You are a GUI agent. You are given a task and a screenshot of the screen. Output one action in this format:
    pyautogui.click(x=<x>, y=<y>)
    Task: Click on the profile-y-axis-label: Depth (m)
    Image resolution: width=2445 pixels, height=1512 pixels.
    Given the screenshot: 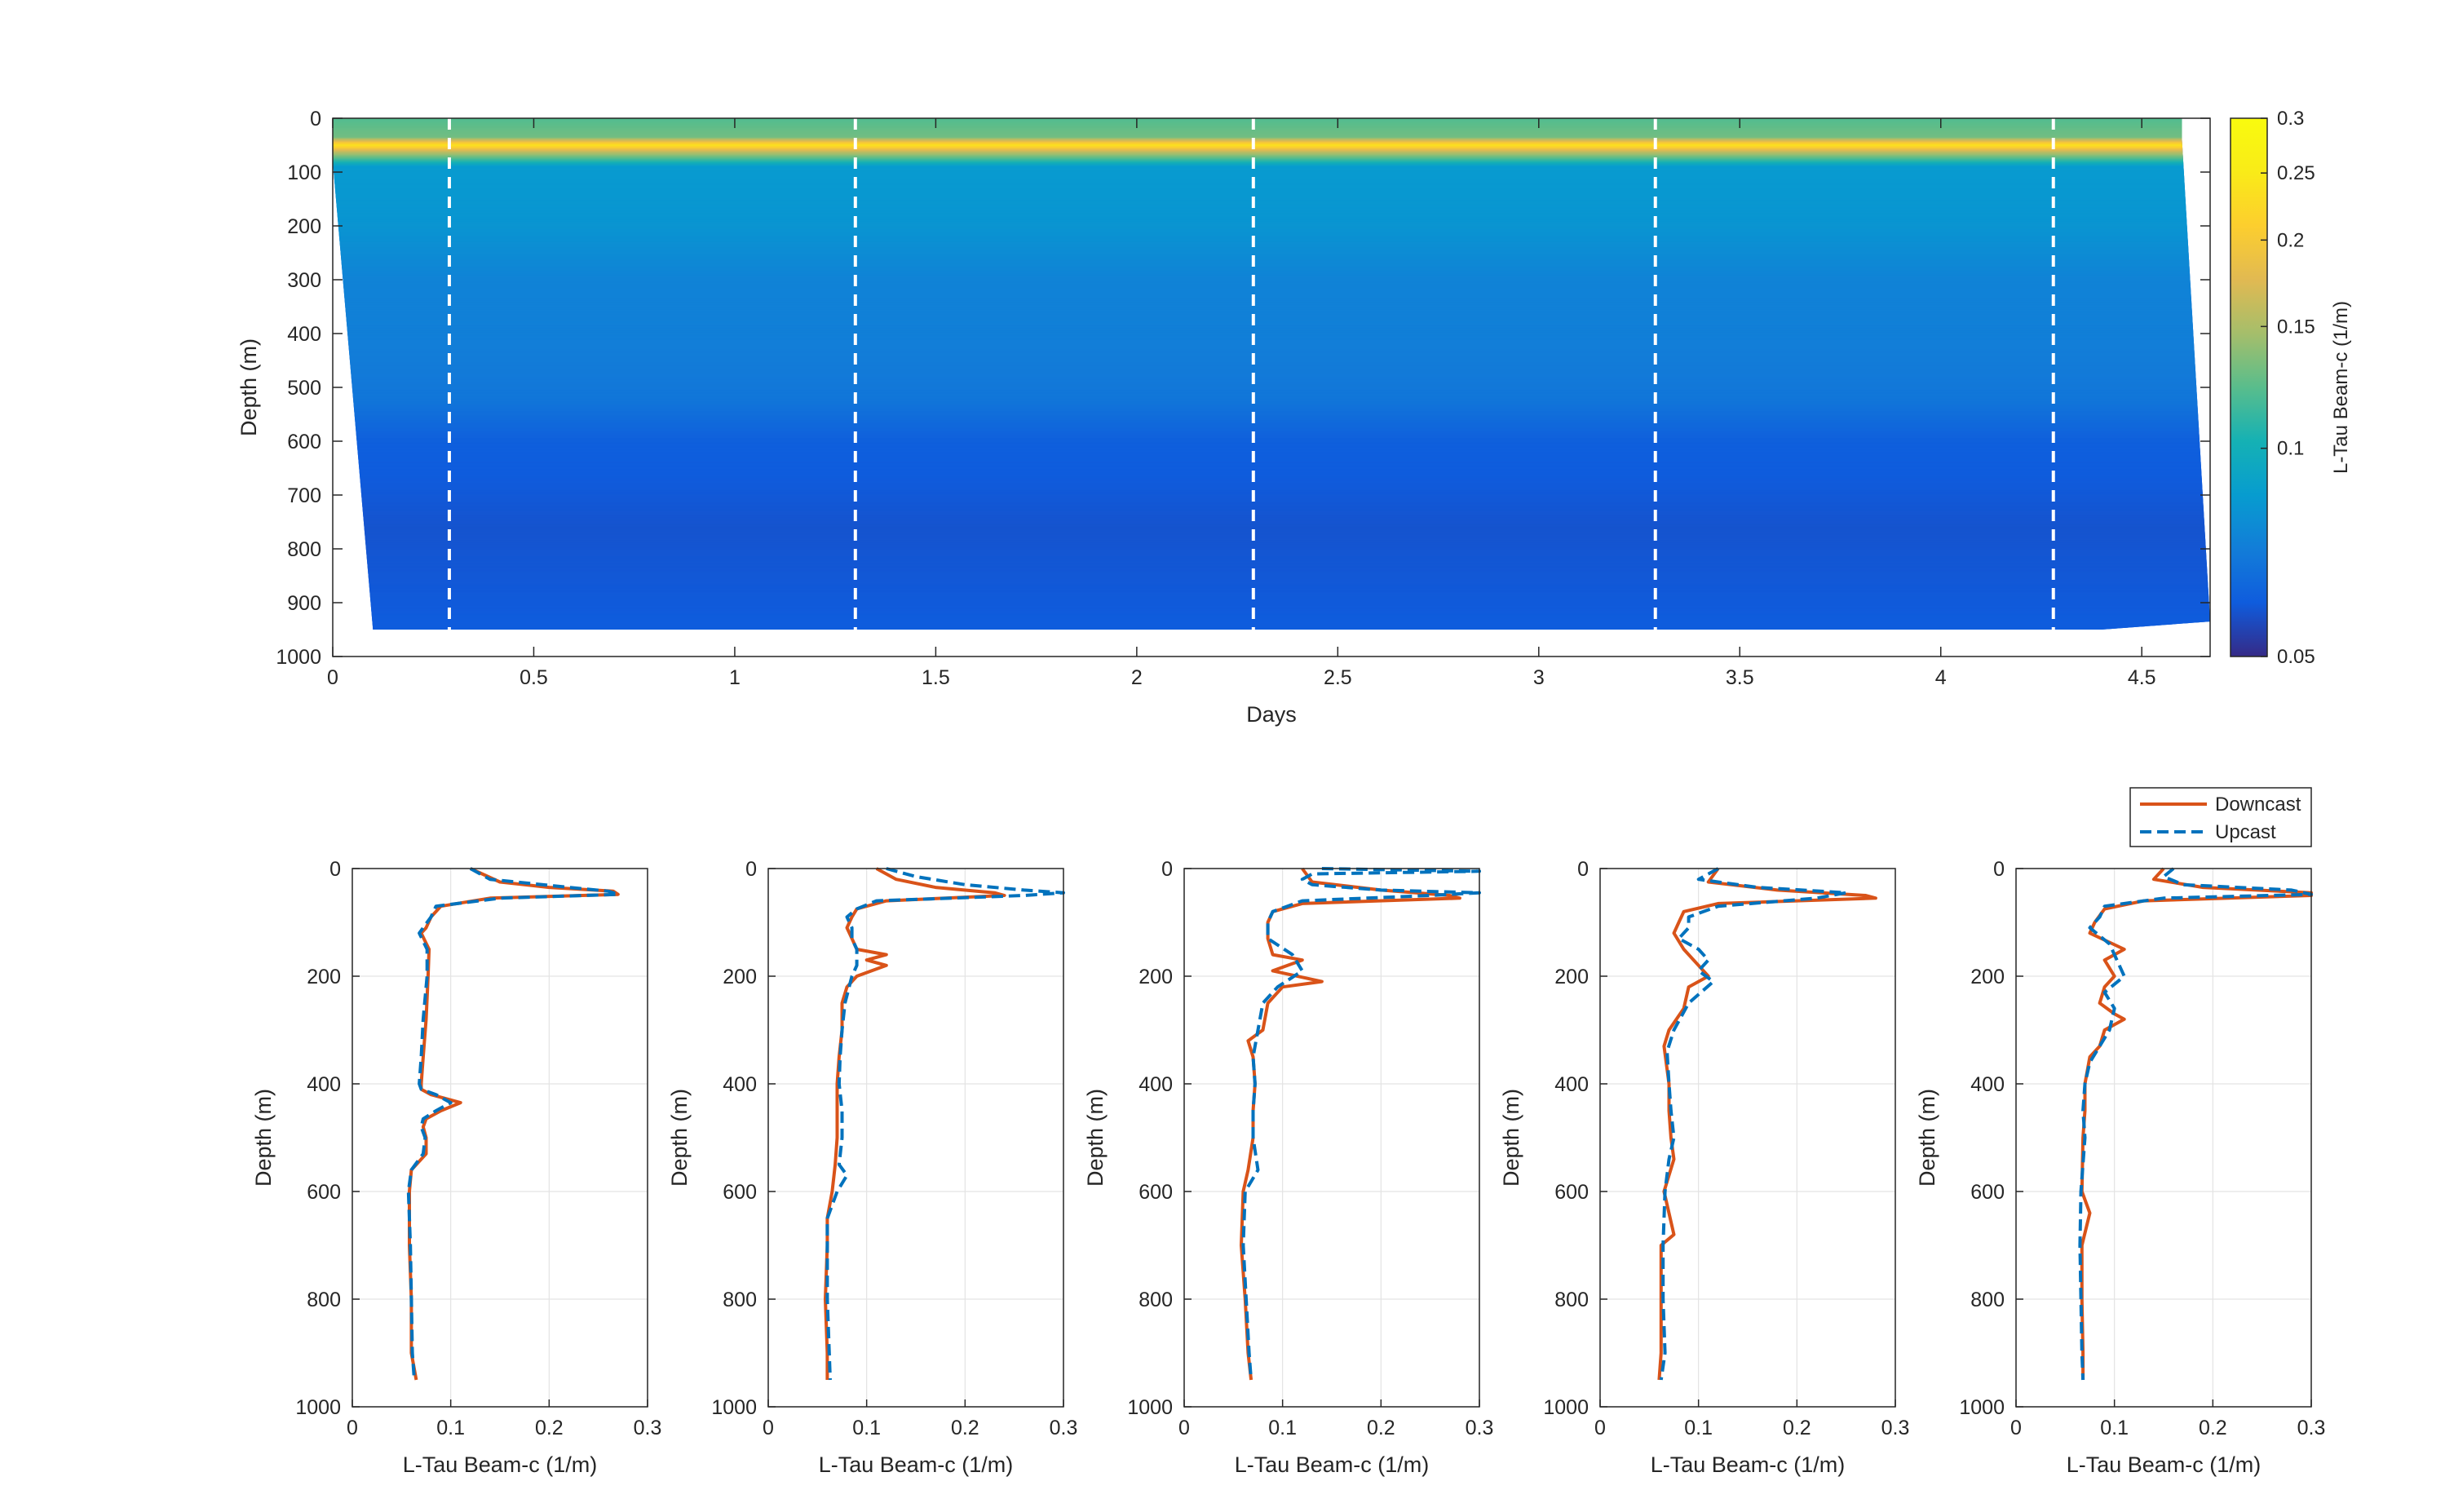 What is the action you would take?
    pyautogui.click(x=1511, y=1138)
    